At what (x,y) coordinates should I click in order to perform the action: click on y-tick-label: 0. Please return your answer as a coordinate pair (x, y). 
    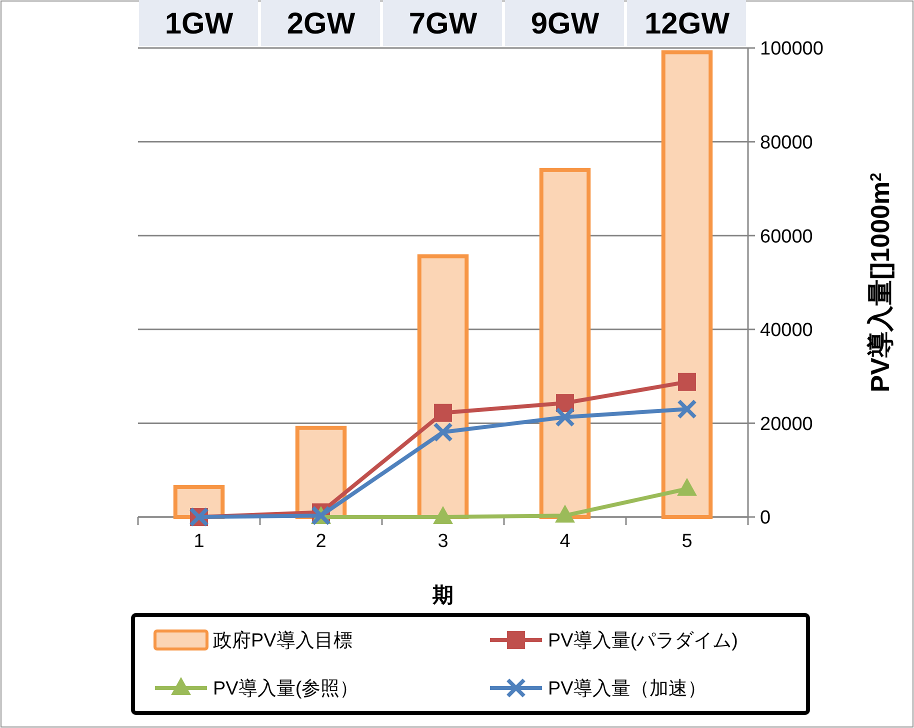
    Looking at the image, I should click on (765, 518).